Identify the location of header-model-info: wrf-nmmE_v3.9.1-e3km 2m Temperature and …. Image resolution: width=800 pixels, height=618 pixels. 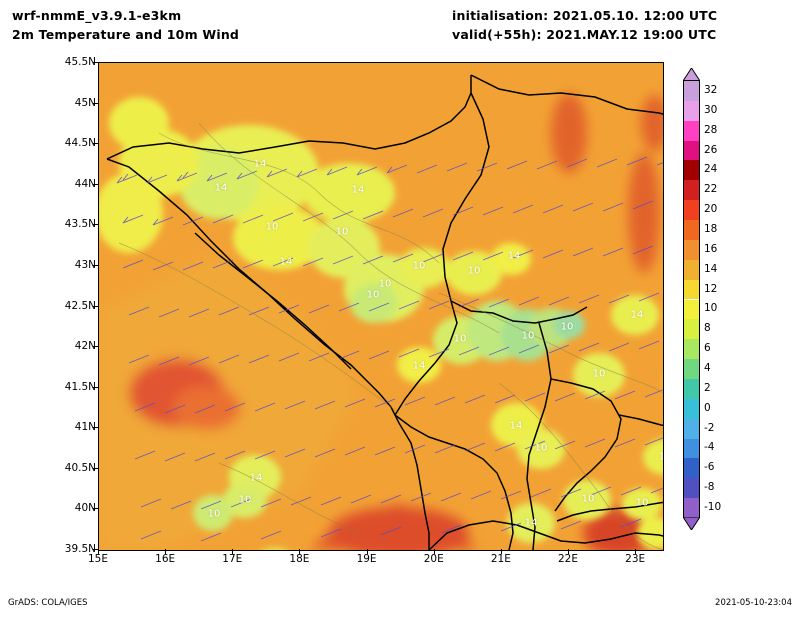
(125, 25).